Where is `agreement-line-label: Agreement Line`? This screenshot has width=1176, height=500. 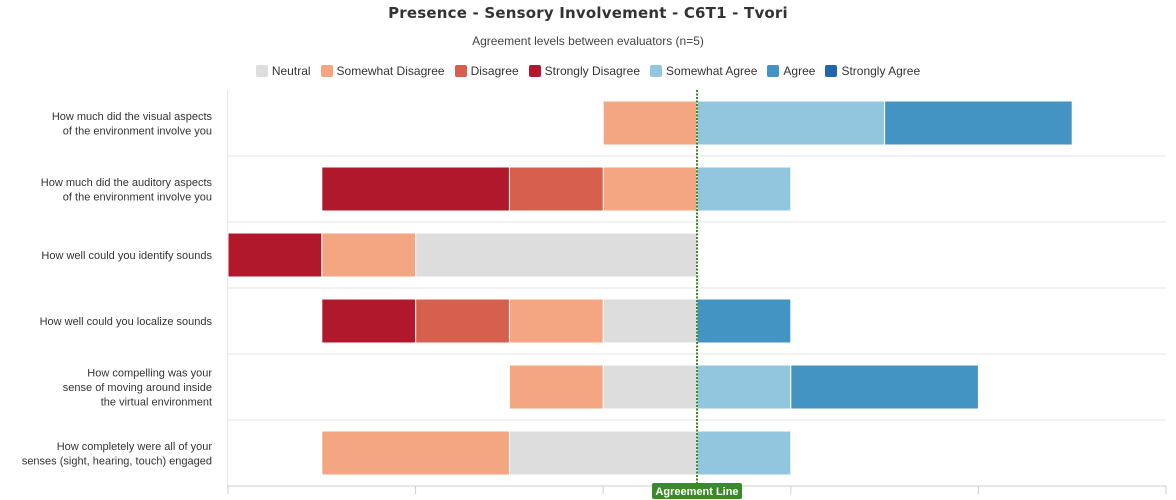 agreement-line-label: Agreement Line is located at coordinates (696, 492).